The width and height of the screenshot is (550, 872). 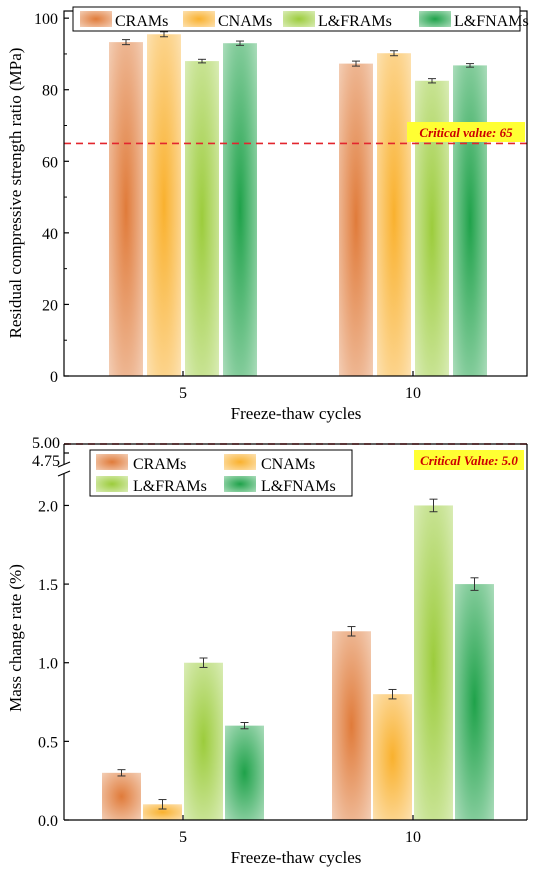 What do you see at coordinates (54, 377) in the screenshot?
I see `y-tick-label: 0` at bounding box center [54, 377].